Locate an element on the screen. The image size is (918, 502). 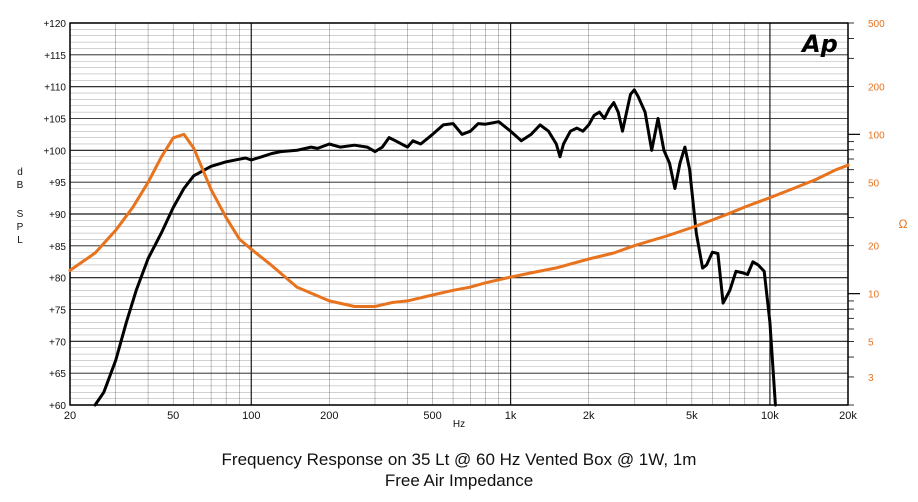
right-axis-label: Ω is located at coordinates (903, 224).